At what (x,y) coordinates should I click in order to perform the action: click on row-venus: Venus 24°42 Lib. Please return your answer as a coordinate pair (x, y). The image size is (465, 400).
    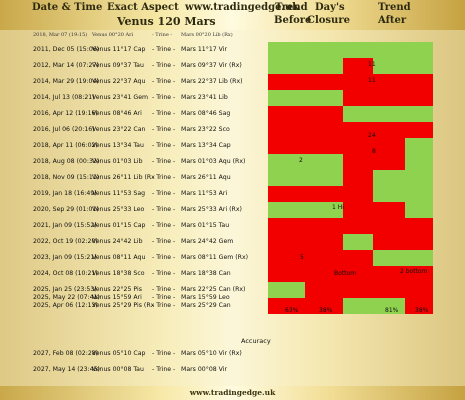
    Looking at the image, I should click on (117, 241).